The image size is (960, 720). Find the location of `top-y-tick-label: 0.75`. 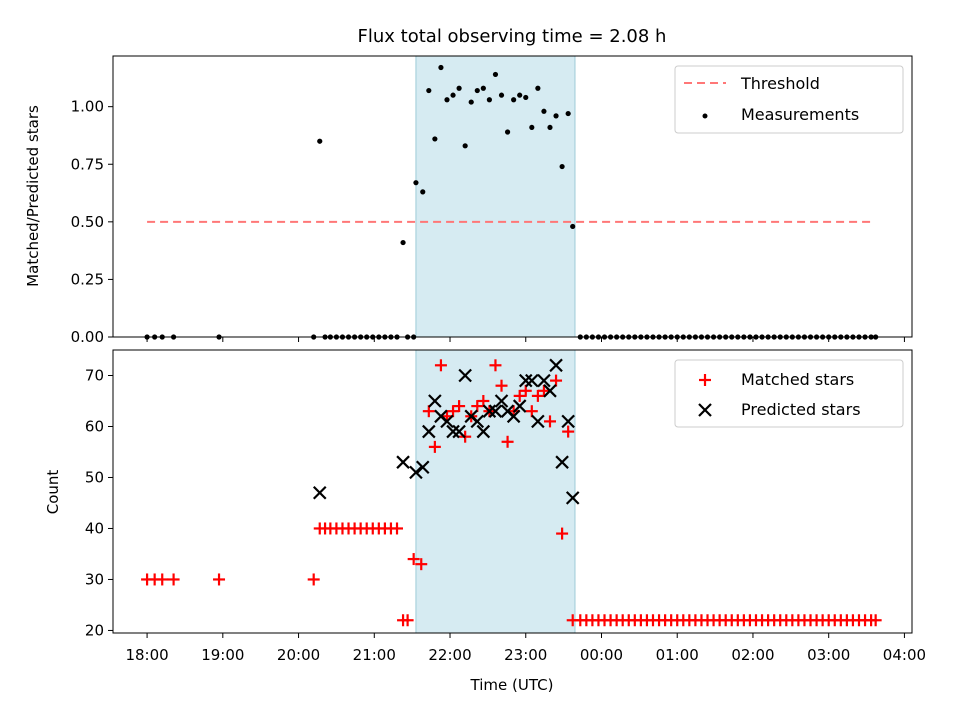

top-y-tick-label: 0.75 is located at coordinates (87, 164).